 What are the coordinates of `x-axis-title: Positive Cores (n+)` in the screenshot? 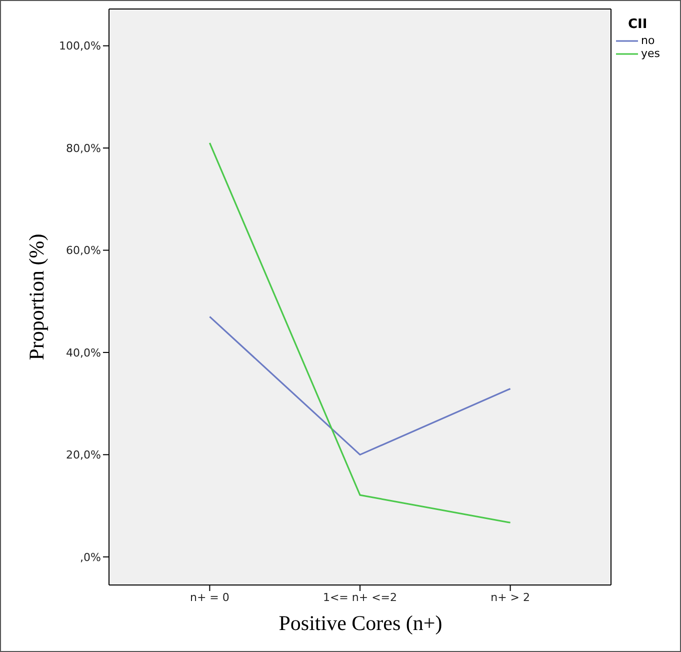 It's located at (361, 623).